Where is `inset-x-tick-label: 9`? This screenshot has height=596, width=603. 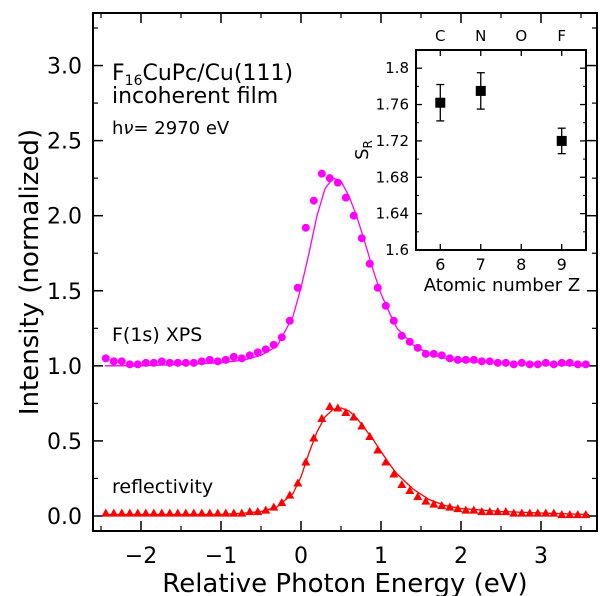
inset-x-tick-label: 9 is located at coordinates (562, 264).